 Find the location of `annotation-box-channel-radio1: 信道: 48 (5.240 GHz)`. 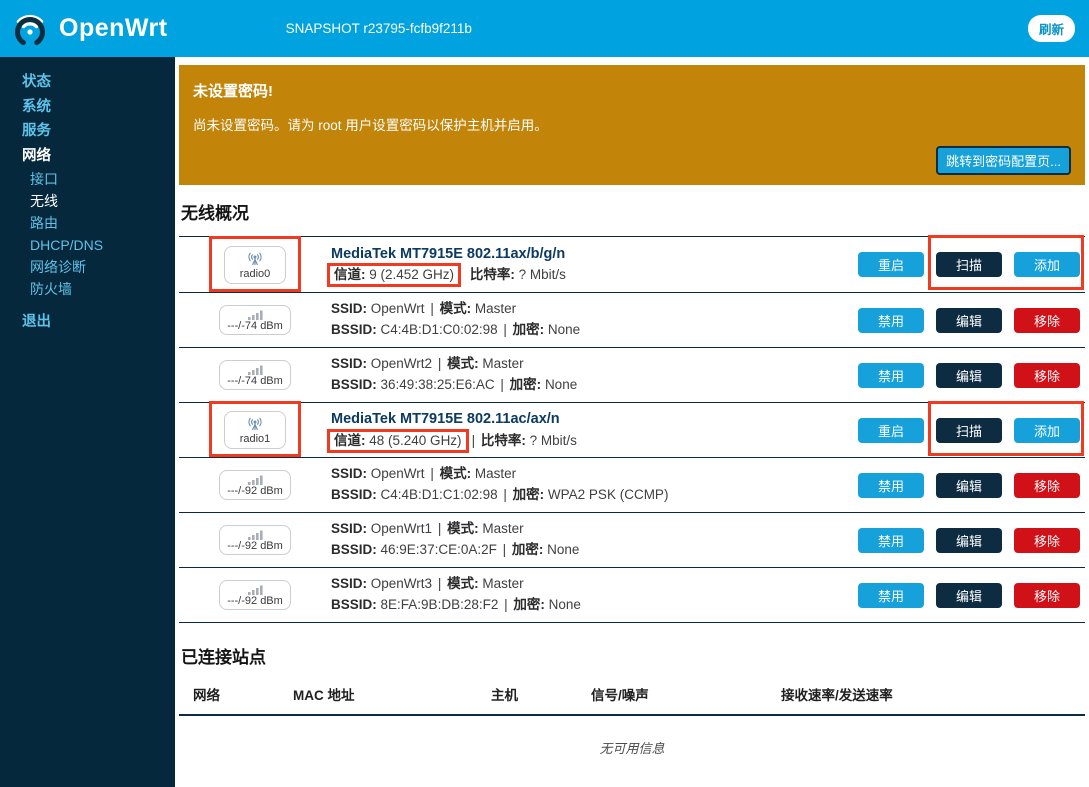

annotation-box-channel-radio1: 信道: 48 (5.240 GHz) is located at coordinates (398, 440).